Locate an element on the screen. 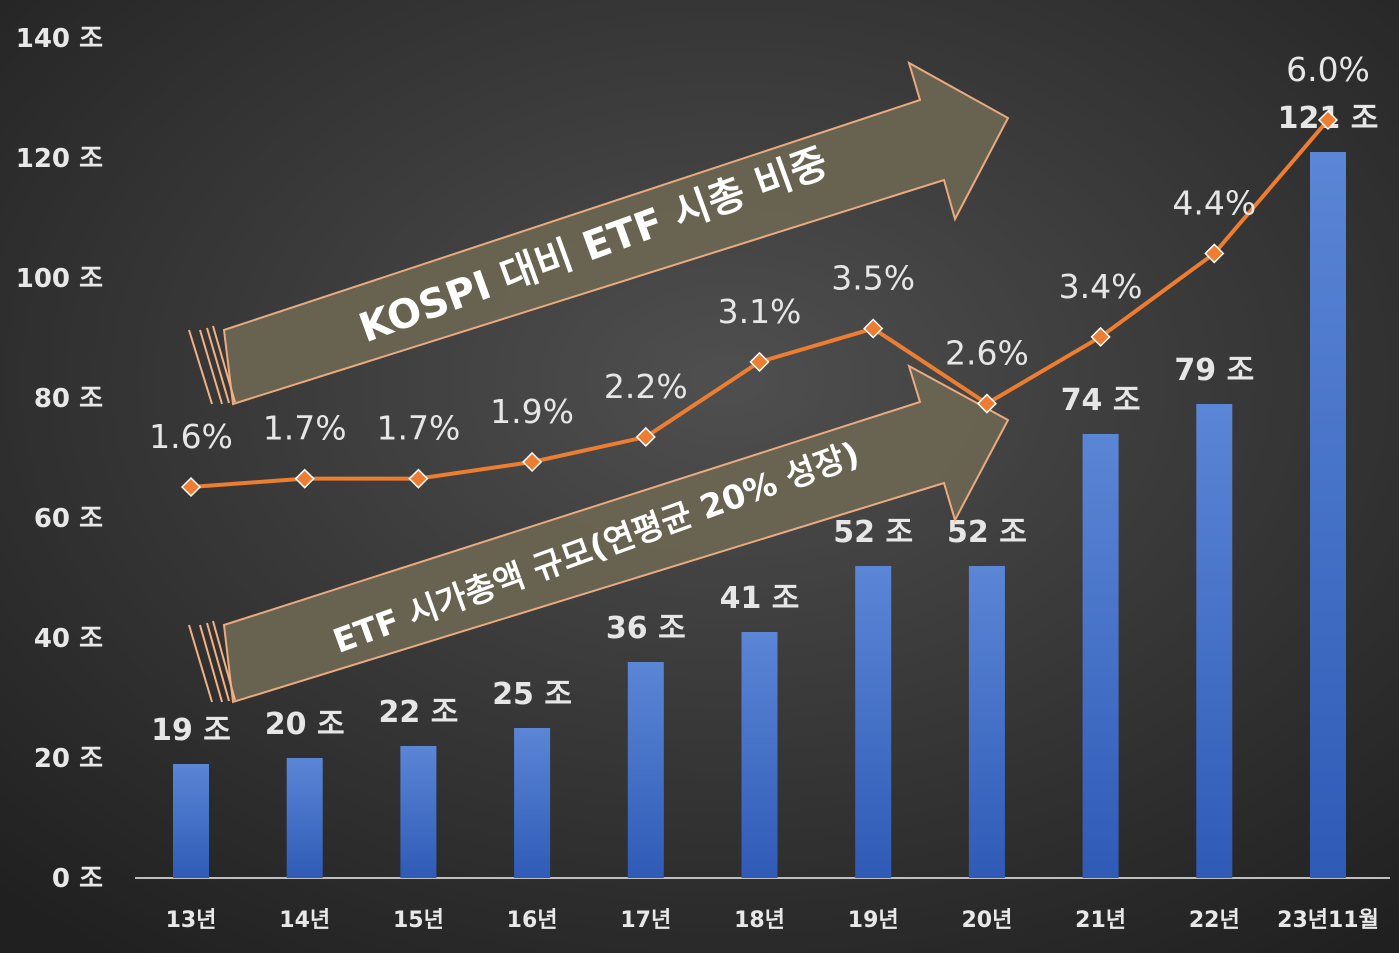 The height and width of the screenshot is (953, 1399). x-tick-label: 17년 is located at coordinates (645, 920).